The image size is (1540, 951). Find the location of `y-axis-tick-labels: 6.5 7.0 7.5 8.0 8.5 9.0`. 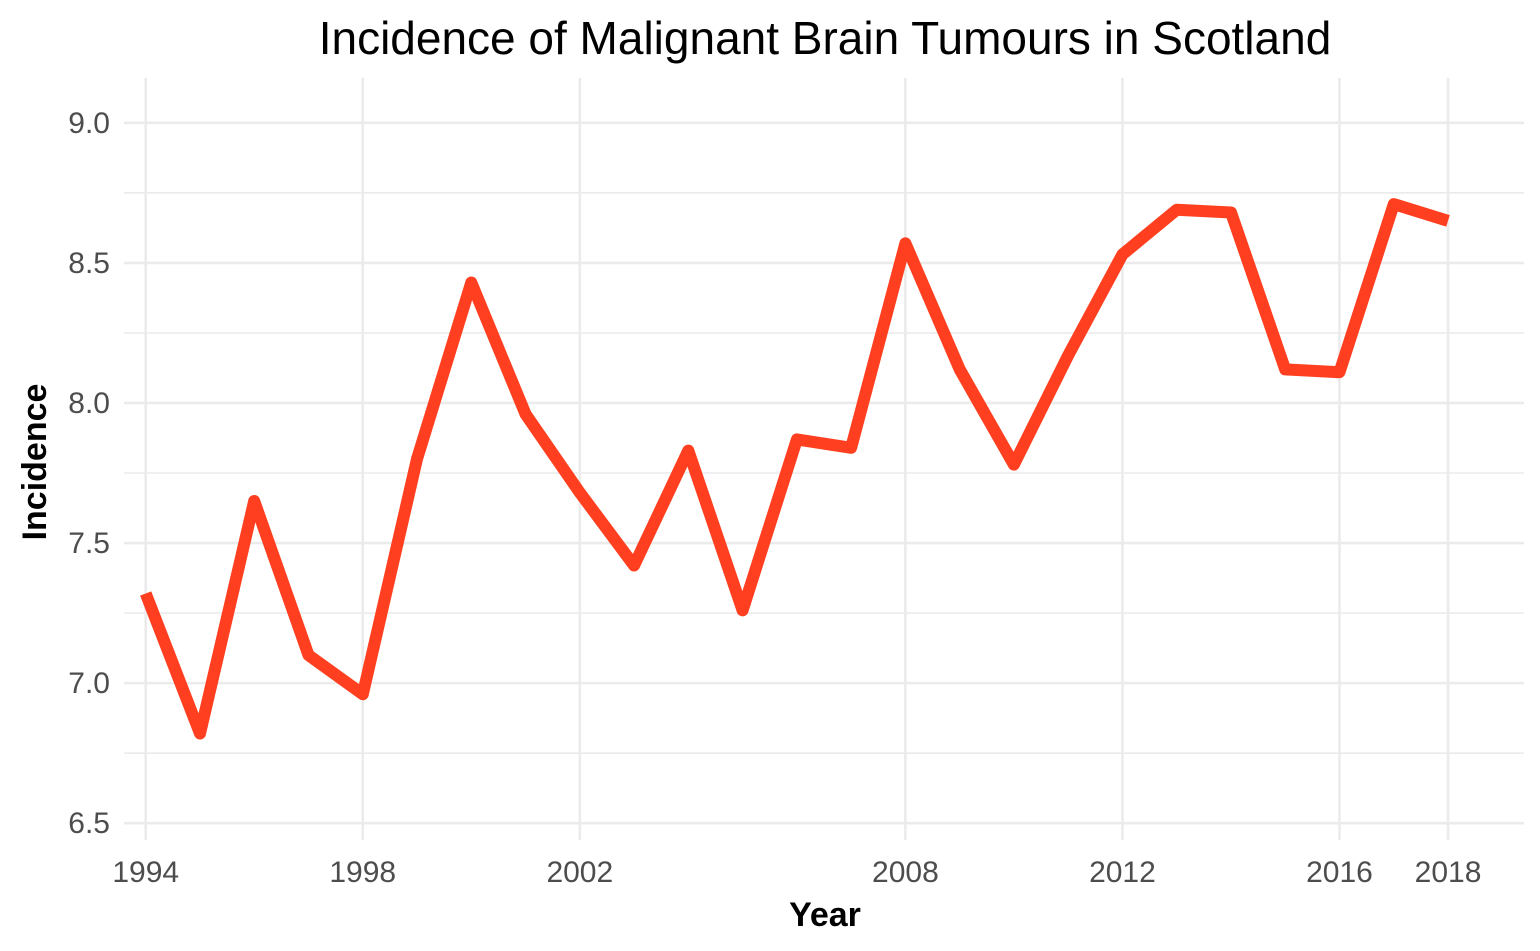

y-axis-tick-labels: 6.5 7.0 7.5 8.0 8.5 9.0 is located at coordinates (89, 473).